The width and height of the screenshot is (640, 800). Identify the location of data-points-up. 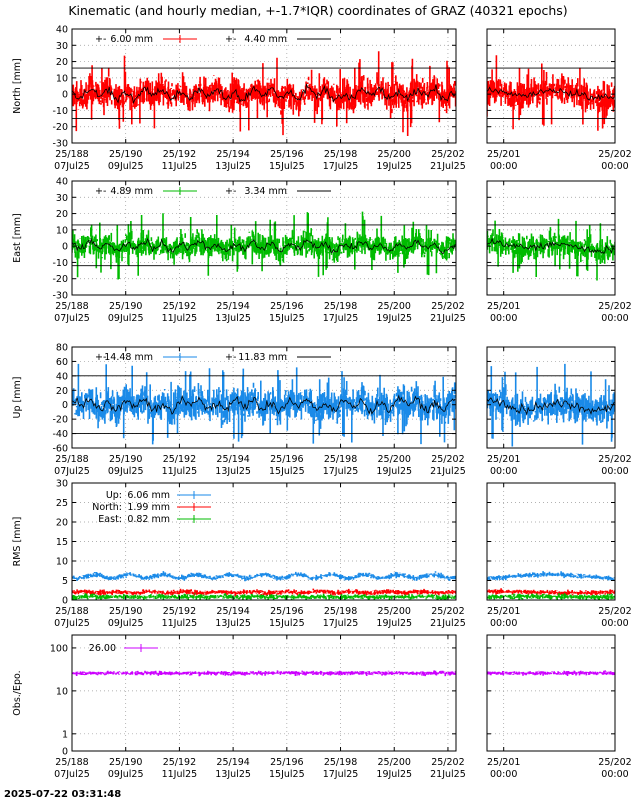
(264, 404).